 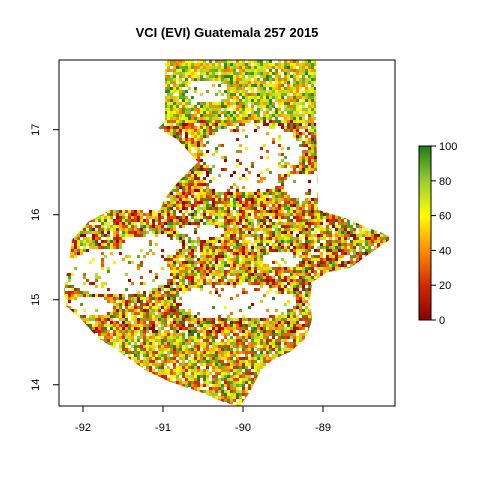 I want to click on color-legend: 0 20 40 60 80 100, so click(x=437, y=234).